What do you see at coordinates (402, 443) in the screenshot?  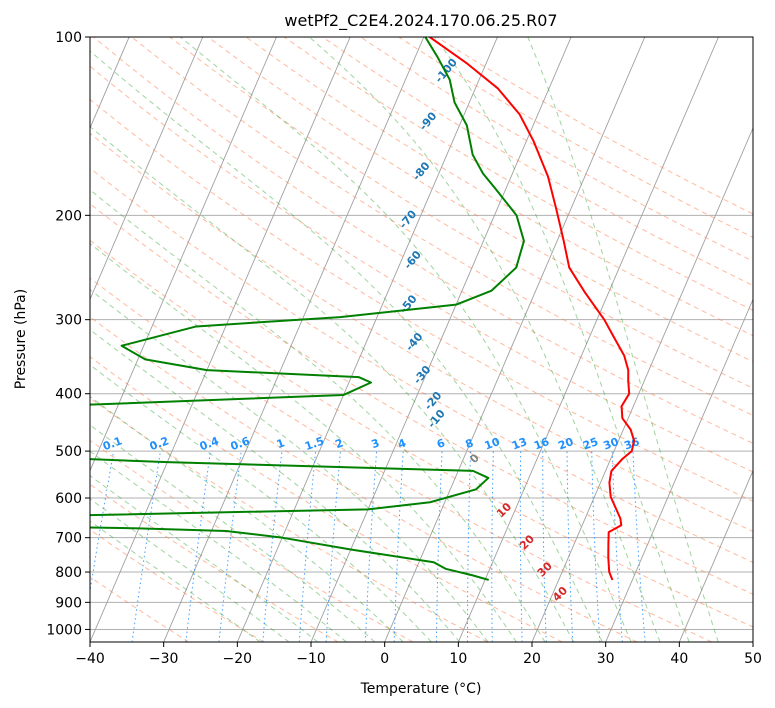 I see `mixing-ratio-label: 4` at bounding box center [402, 443].